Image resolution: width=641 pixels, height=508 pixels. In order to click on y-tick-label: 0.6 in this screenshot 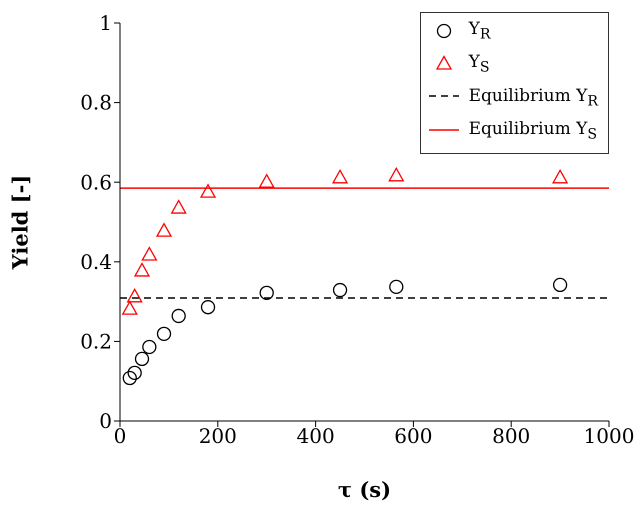, I will do `click(96, 182)`.